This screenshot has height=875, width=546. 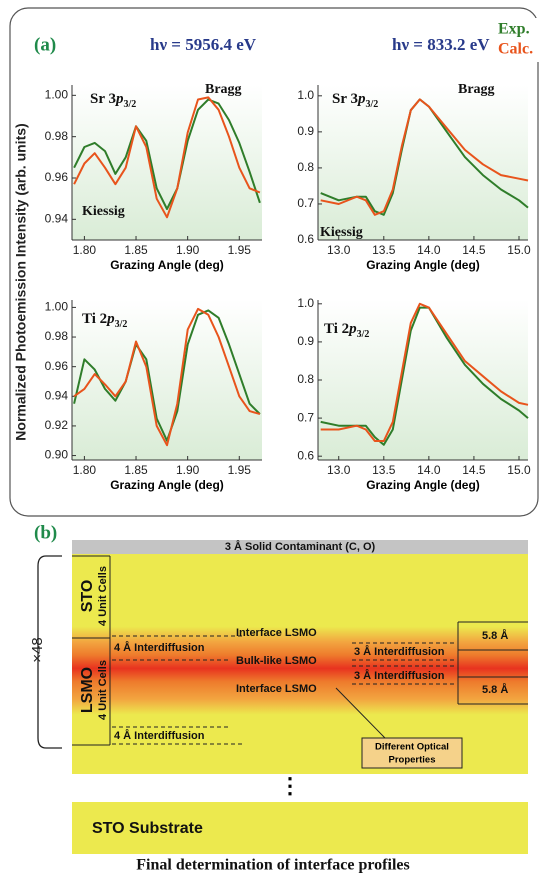 What do you see at coordinates (147, 828) in the screenshot?
I see `substrate-label: STO Substrate` at bounding box center [147, 828].